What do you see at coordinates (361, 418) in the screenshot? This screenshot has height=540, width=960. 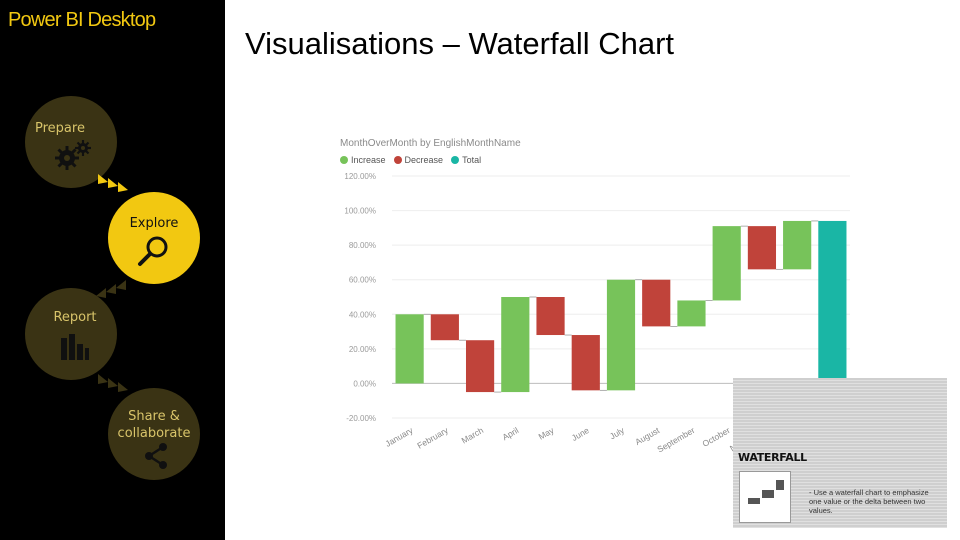 I see `y-tick-label: -20.00%` at bounding box center [361, 418].